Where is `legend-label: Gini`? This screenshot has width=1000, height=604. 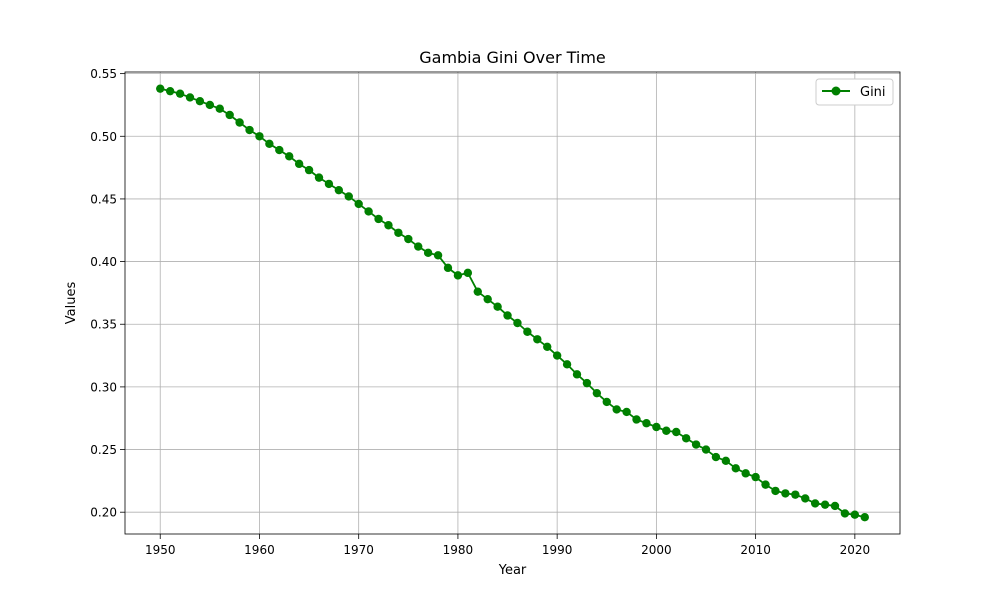
legend-label: Gini is located at coordinates (873, 92).